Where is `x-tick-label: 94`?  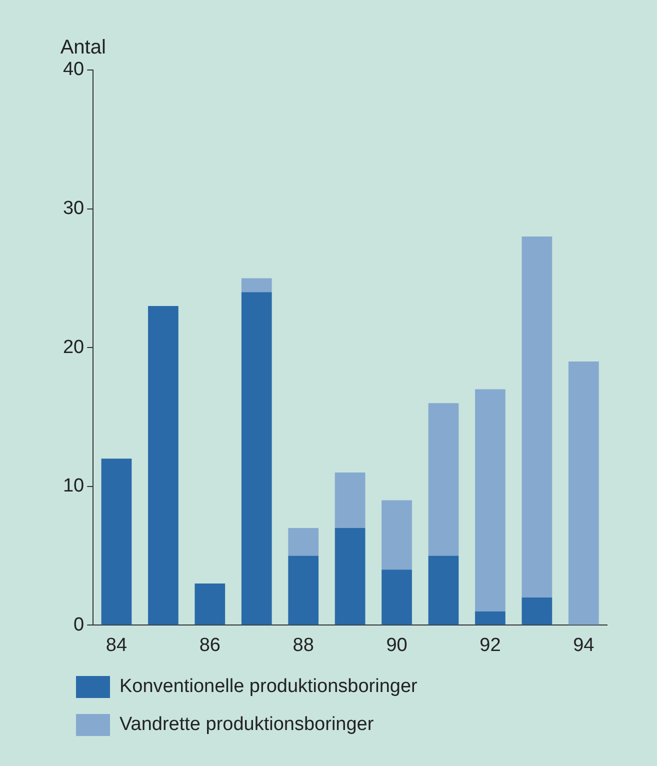 x-tick-label: 94 is located at coordinates (584, 645).